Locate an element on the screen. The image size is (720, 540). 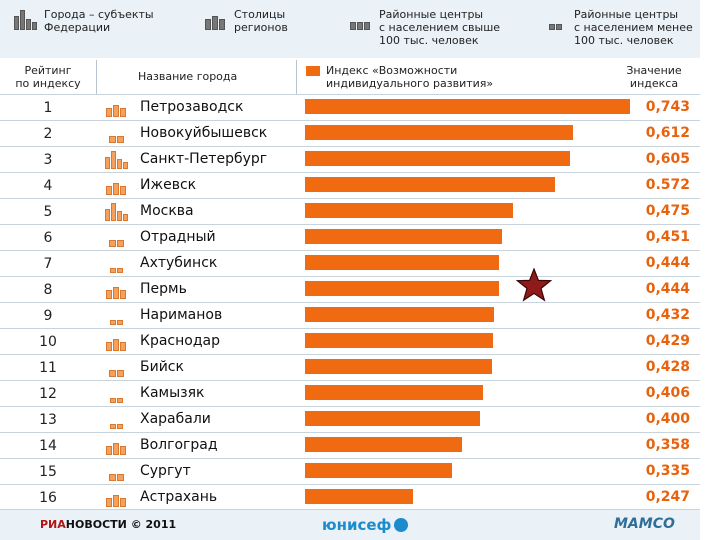
rank-number: 2 is located at coordinates (48, 134).